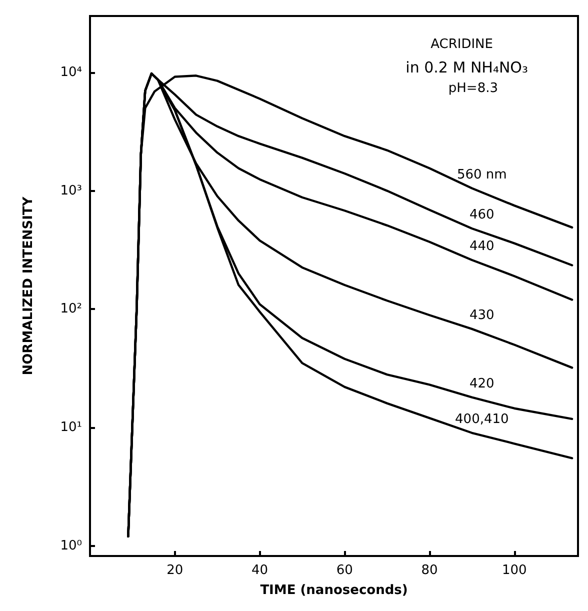  What do you see at coordinates (482, 215) in the screenshot?
I see `series-label: 460` at bounding box center [482, 215].